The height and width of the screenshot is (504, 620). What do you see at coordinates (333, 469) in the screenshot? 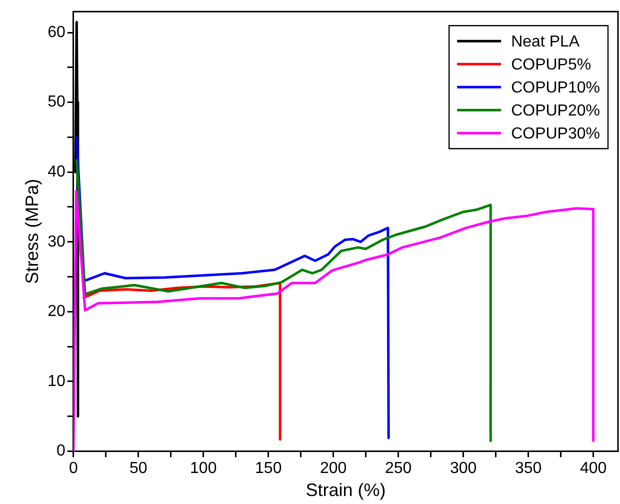
I see `x-tick-label: 200` at bounding box center [333, 469].